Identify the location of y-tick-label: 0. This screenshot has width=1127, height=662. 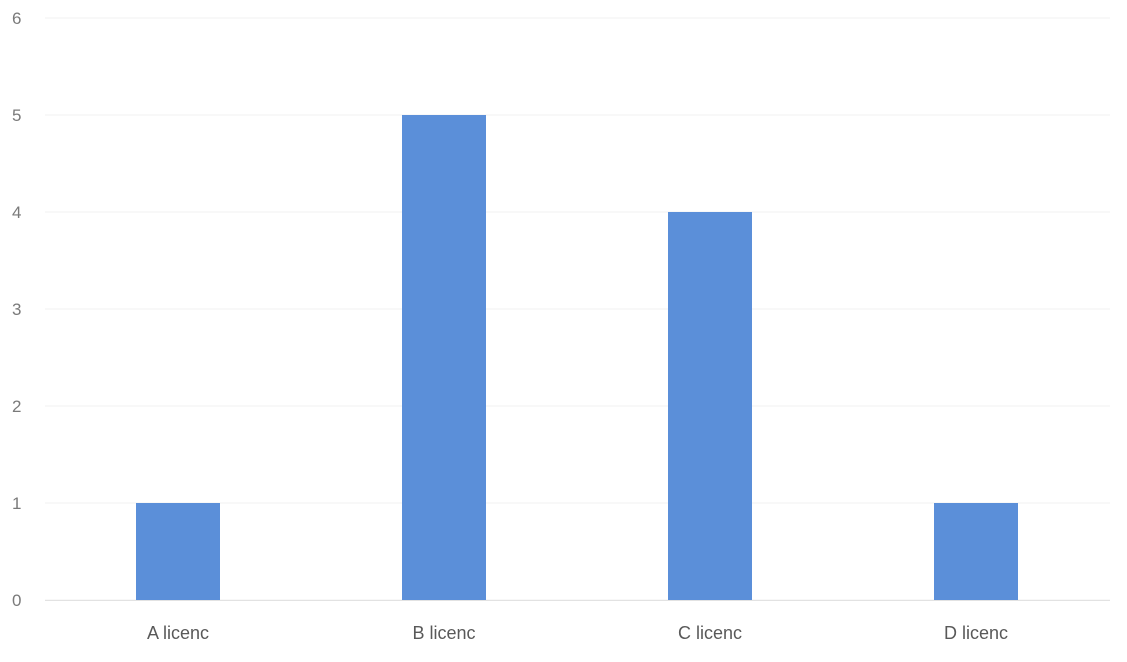
(16, 600).